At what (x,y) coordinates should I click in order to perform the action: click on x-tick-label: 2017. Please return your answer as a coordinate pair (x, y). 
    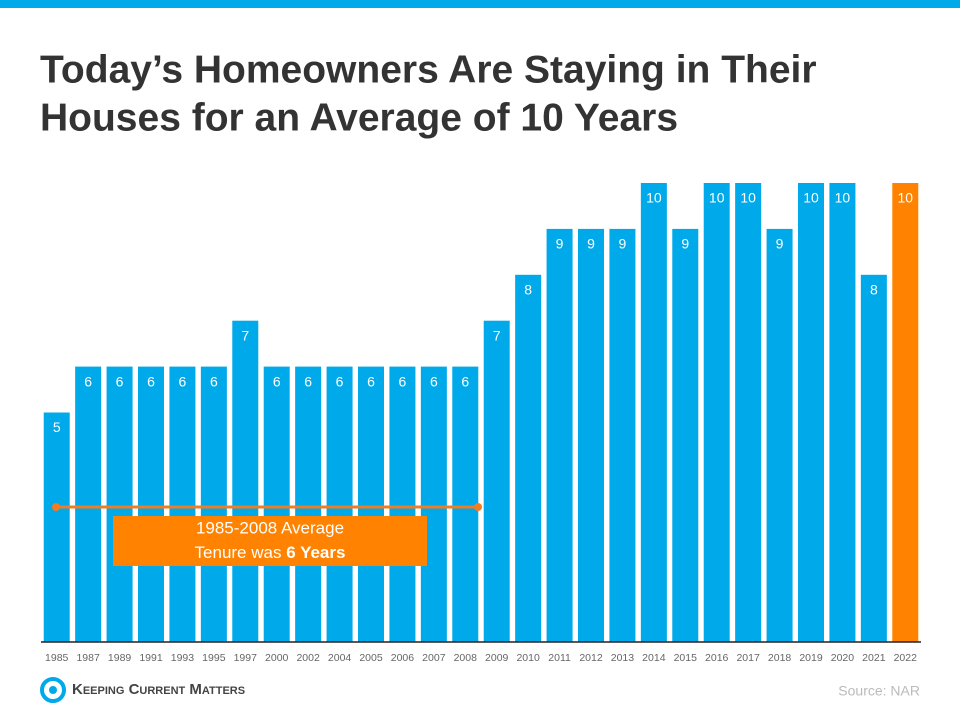
    Looking at the image, I should click on (748, 658).